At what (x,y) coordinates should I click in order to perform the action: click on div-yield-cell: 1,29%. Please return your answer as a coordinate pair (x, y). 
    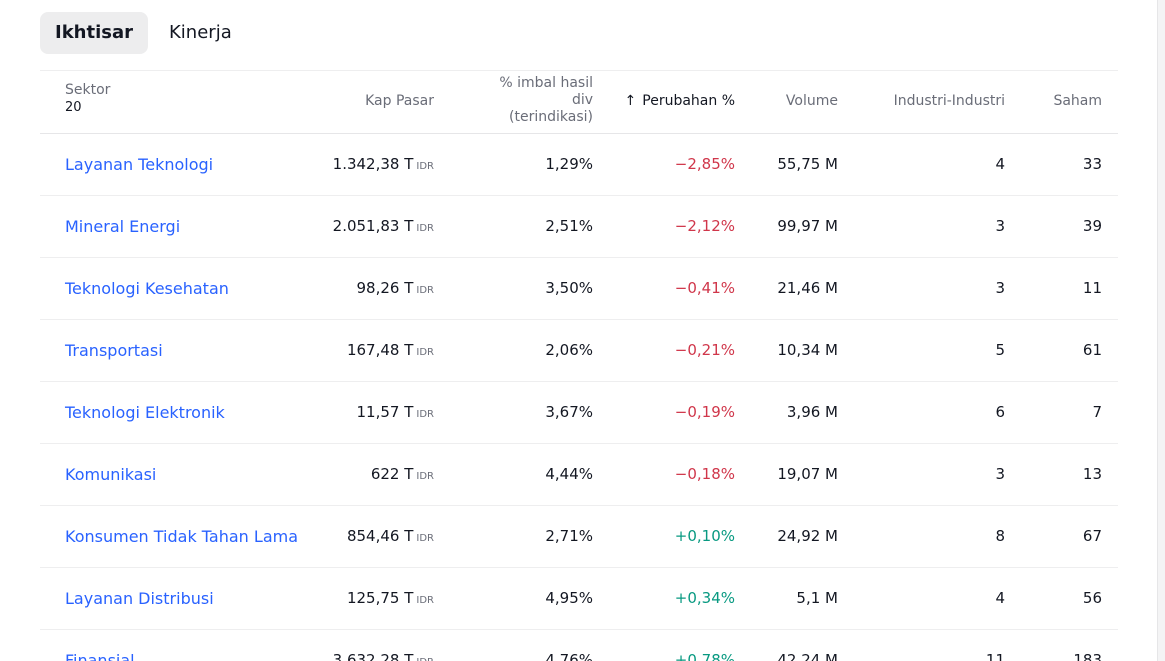
    Looking at the image, I should click on (569, 164).